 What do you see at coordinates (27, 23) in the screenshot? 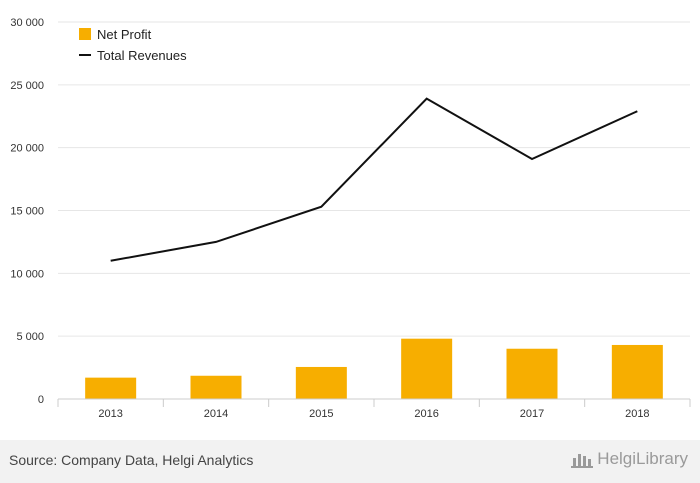
I see `y-tick-label: 30 000` at bounding box center [27, 23].